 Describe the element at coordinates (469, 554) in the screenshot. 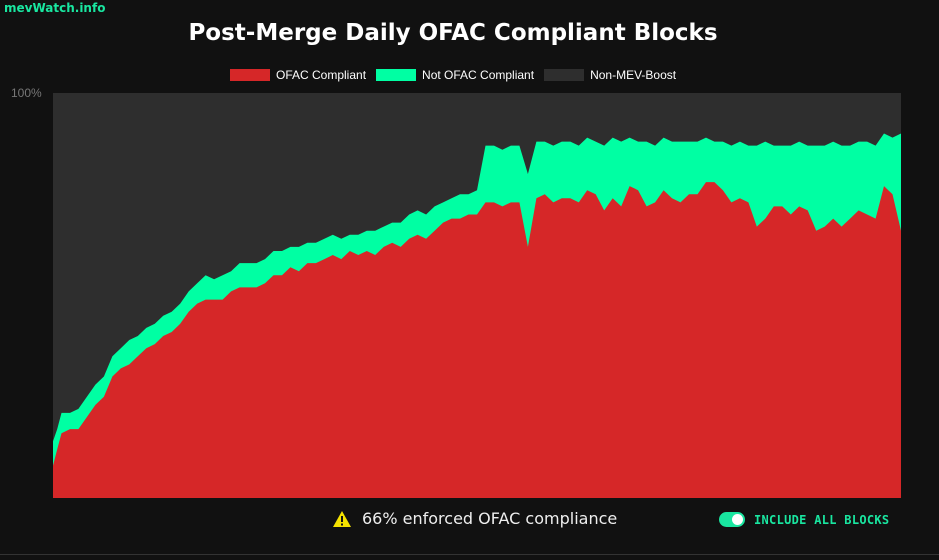

I see `divider` at that location.